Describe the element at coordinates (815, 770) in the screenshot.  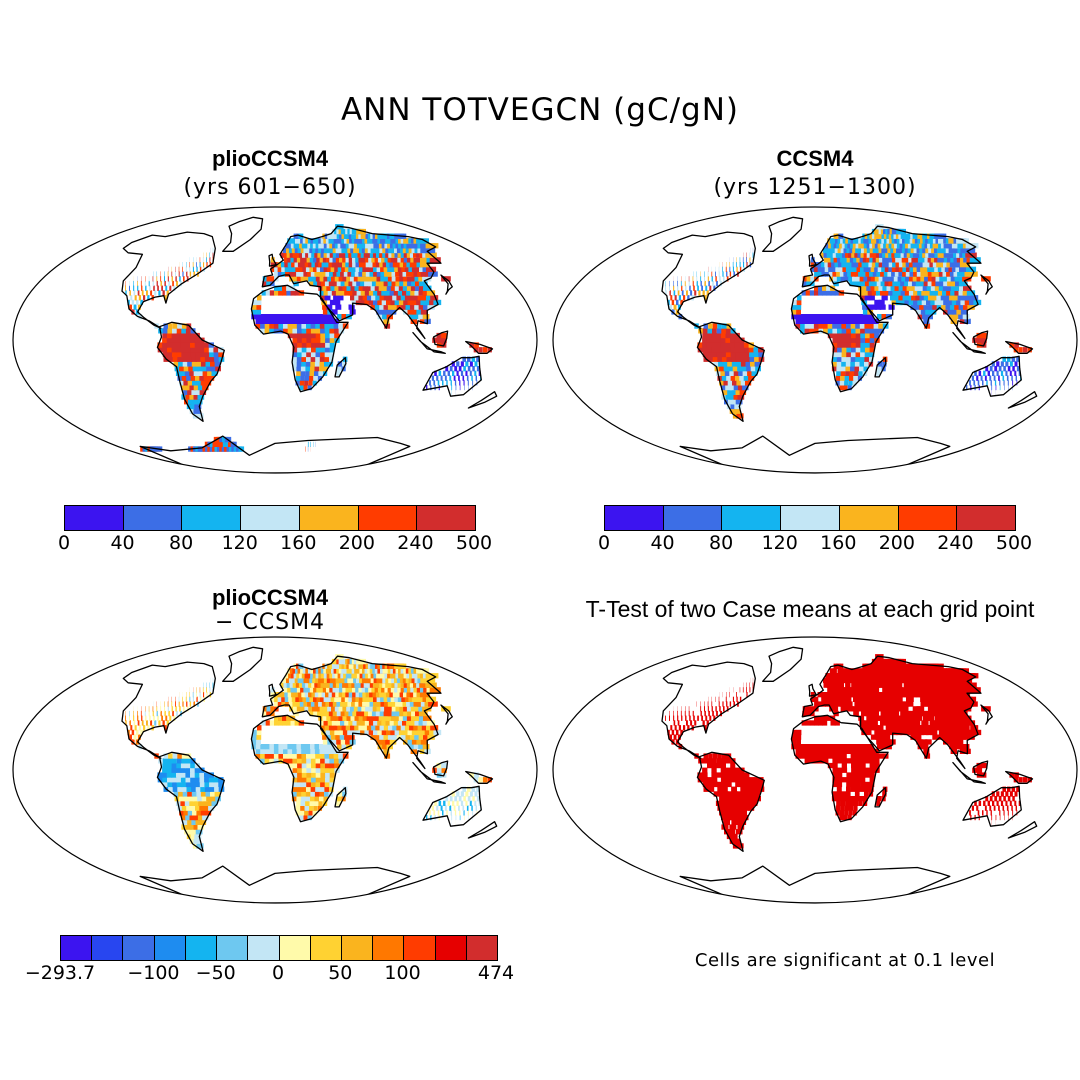
I see `map-ttest` at that location.